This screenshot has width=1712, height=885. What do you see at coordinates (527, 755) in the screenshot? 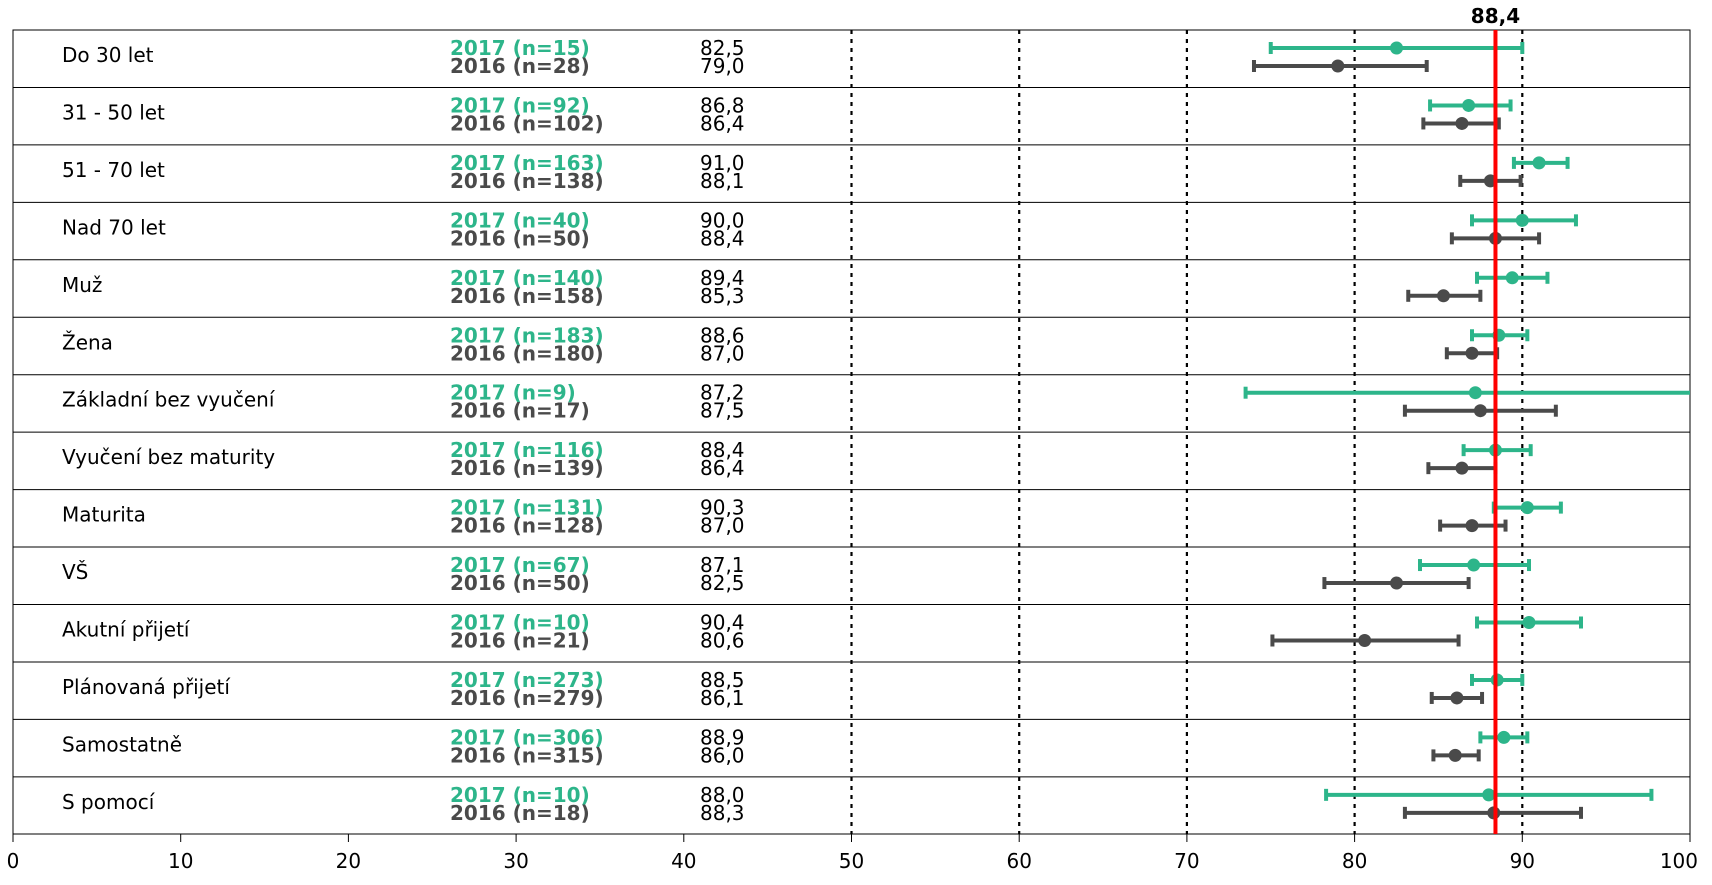
I see `series-2016-label: 2016 (n=315)` at bounding box center [527, 755].